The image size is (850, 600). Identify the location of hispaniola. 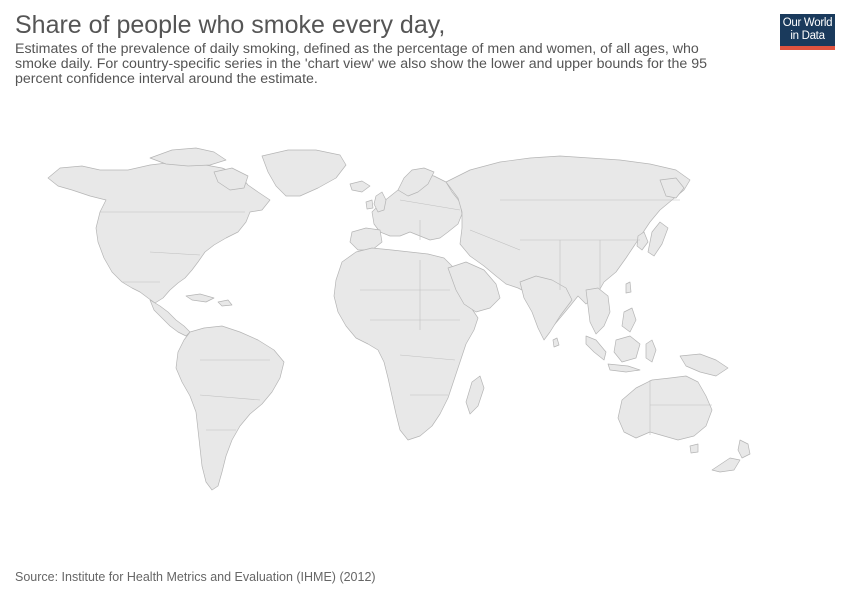
(225, 303).